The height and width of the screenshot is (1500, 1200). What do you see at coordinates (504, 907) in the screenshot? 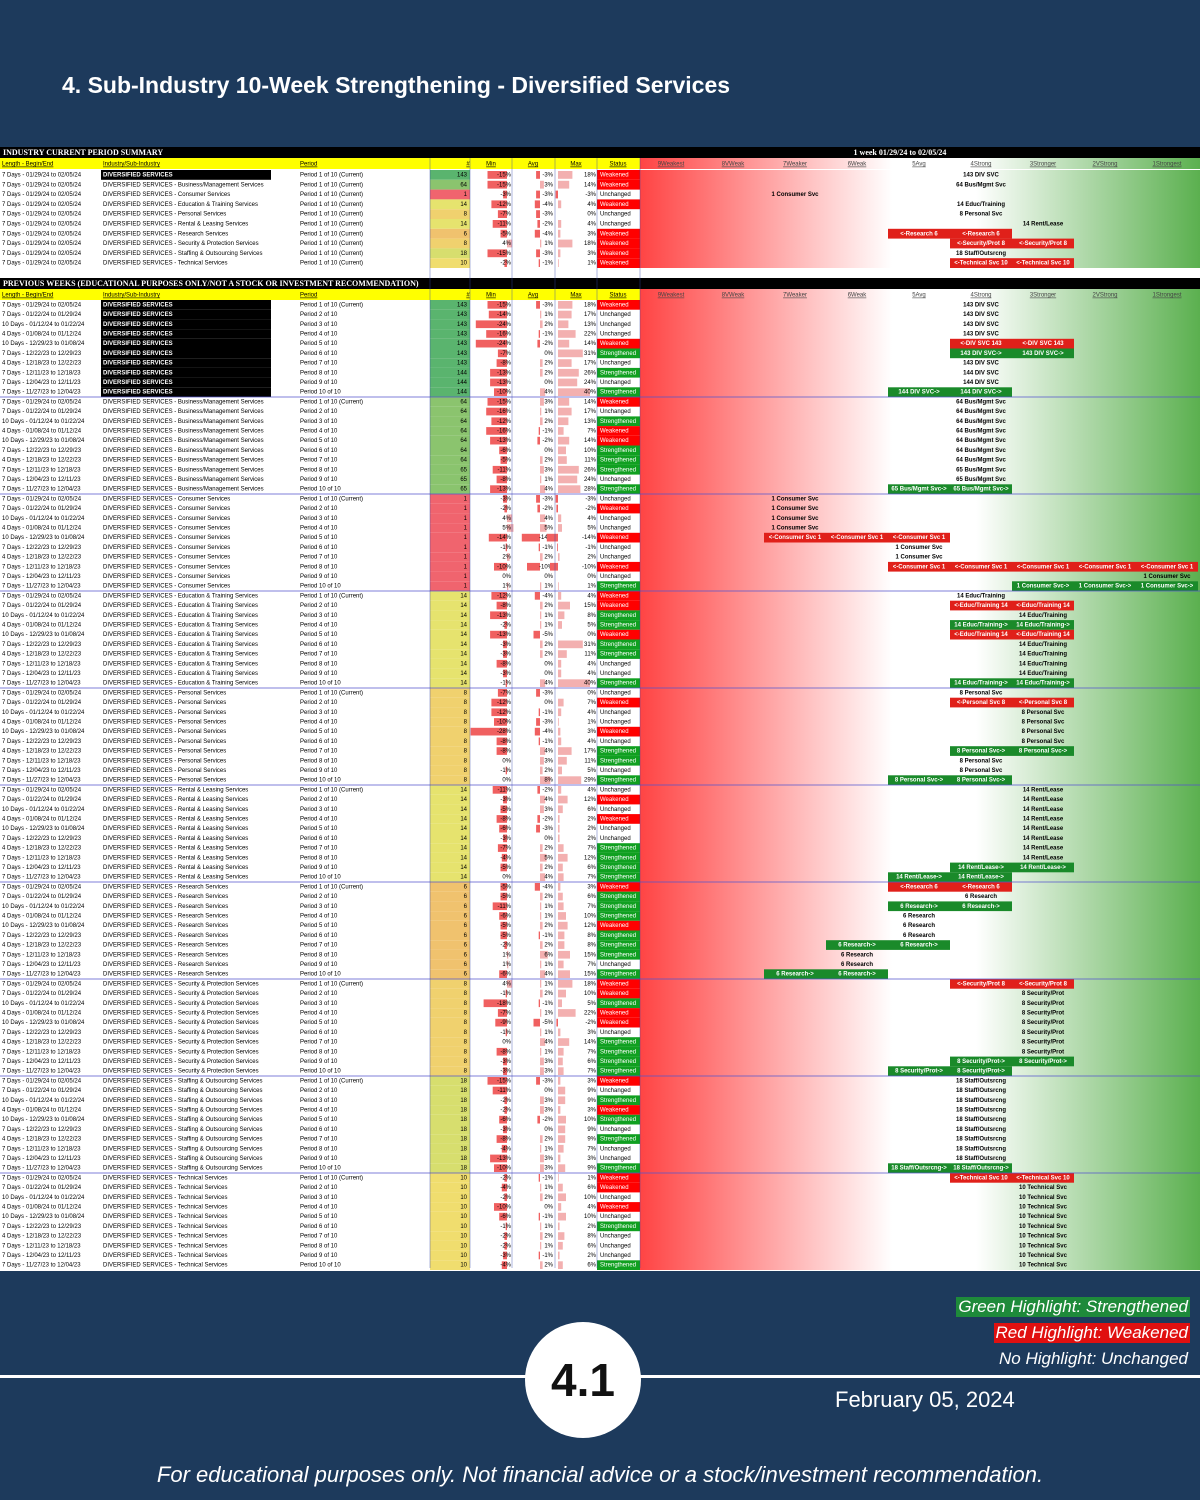
I see `stat-cell: -11%` at bounding box center [504, 907].